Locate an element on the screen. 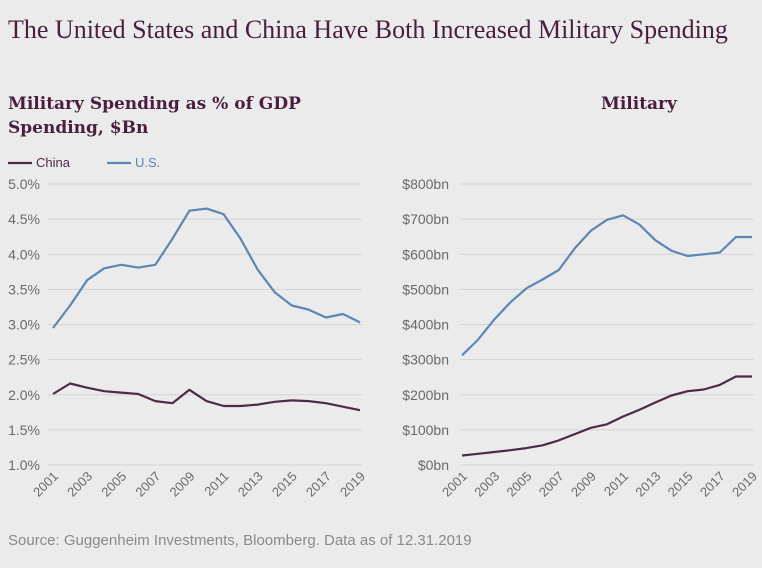  y-tick-label: 2.0% is located at coordinates (24, 395).